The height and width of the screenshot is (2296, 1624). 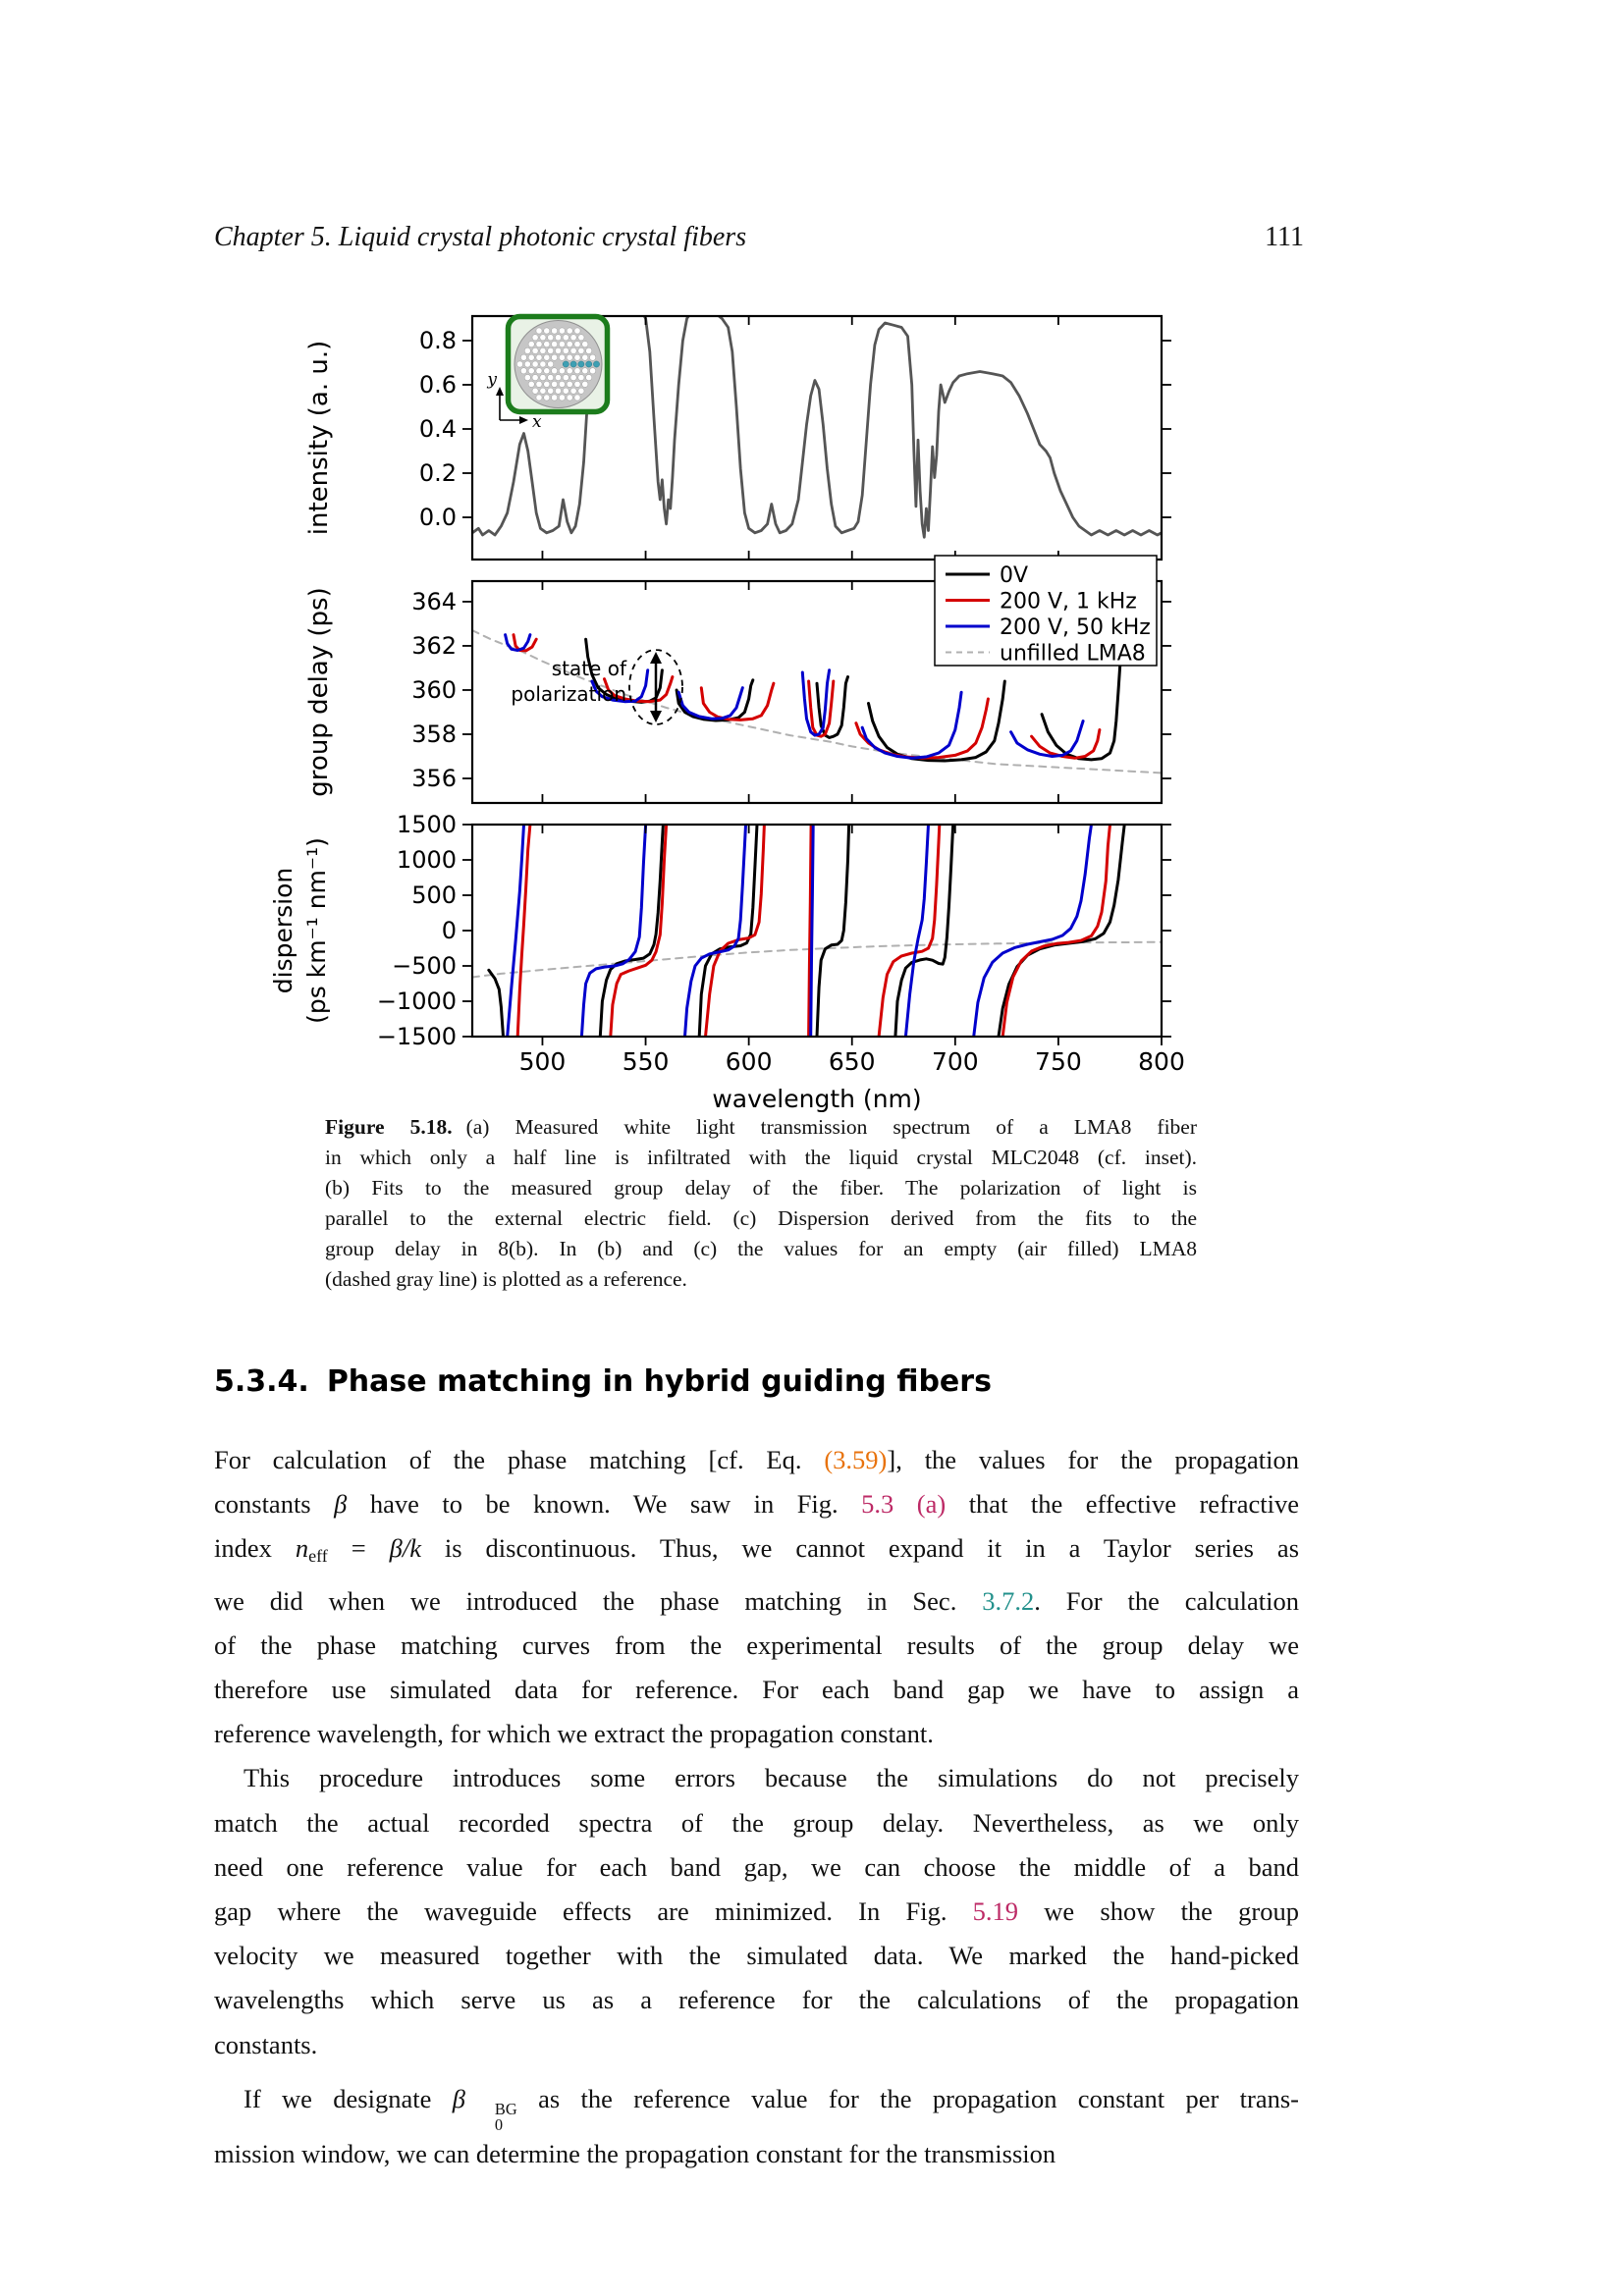 What do you see at coordinates (438, 340) in the screenshot?
I see `y-tick-label: 0.8` at bounding box center [438, 340].